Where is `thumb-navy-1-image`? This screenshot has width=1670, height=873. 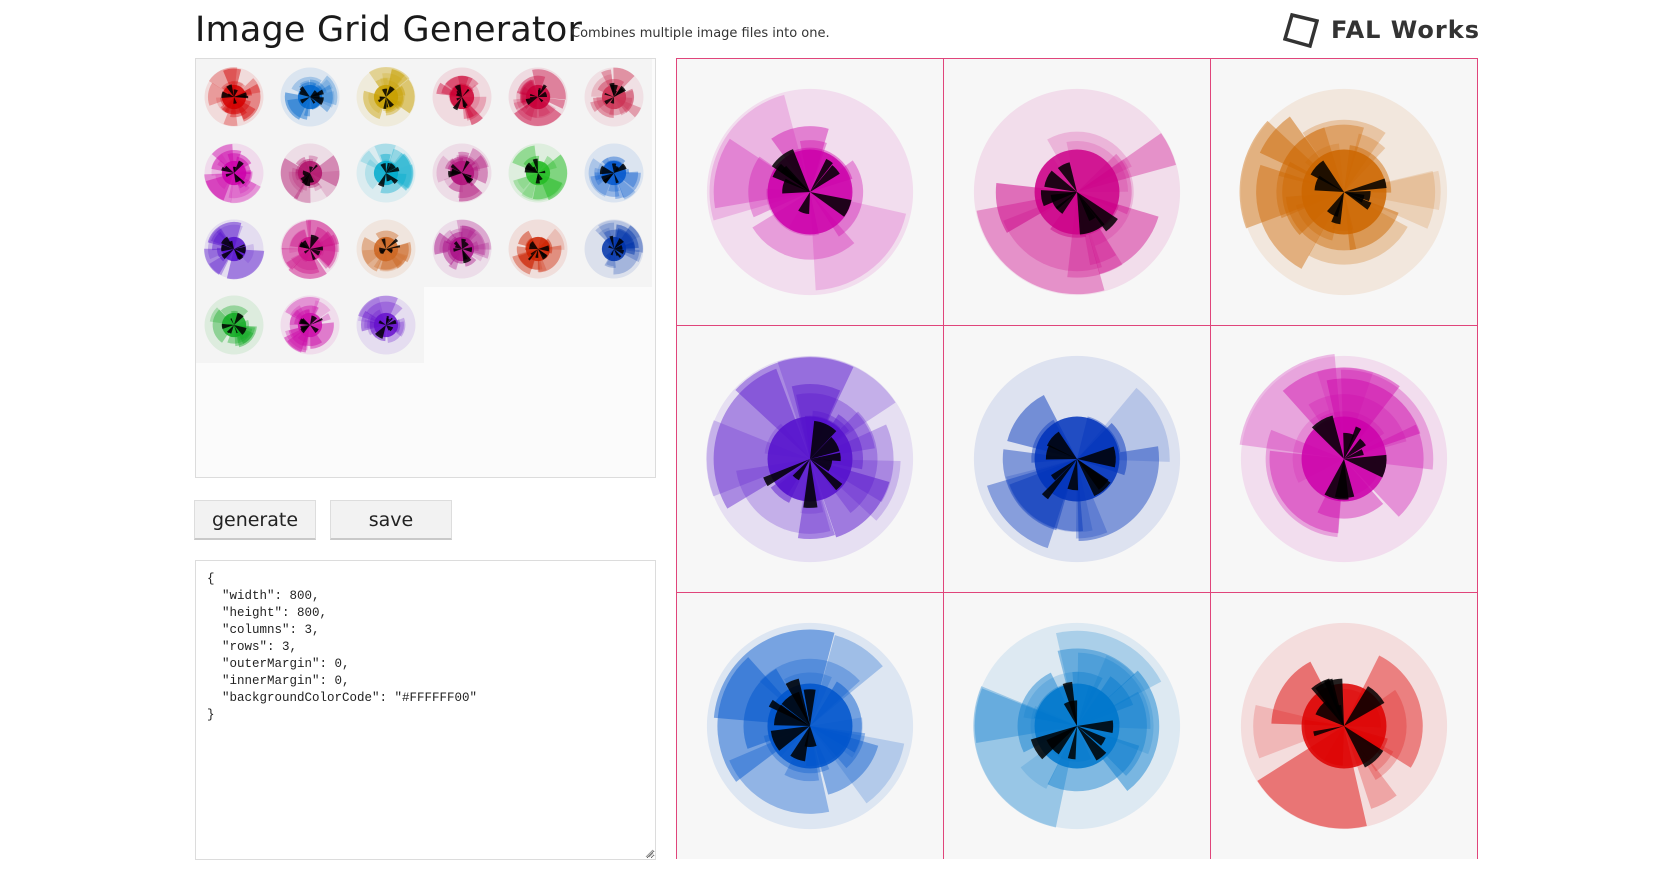 thumb-navy-1-image is located at coordinates (614, 249).